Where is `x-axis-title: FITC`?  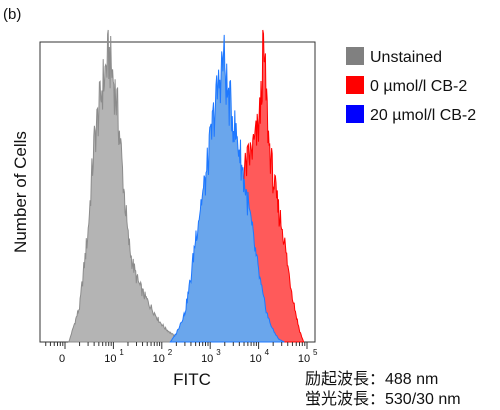
x-axis-title: FITC is located at coordinates (192, 379).